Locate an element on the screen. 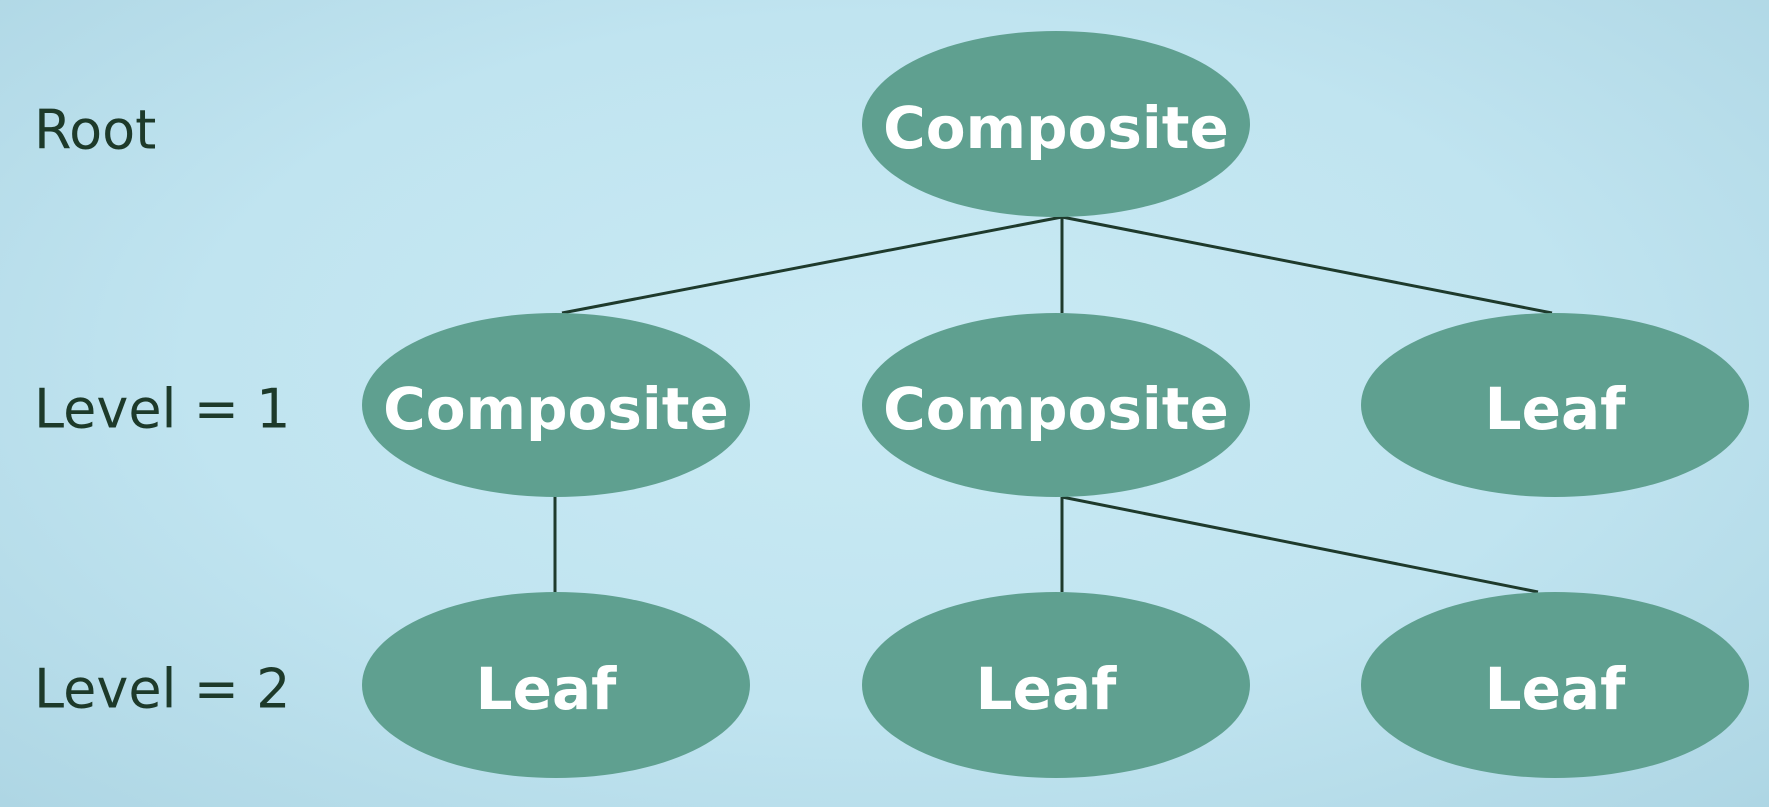  tree-node-l1-composite-left: Composite is located at coordinates (556, 405).